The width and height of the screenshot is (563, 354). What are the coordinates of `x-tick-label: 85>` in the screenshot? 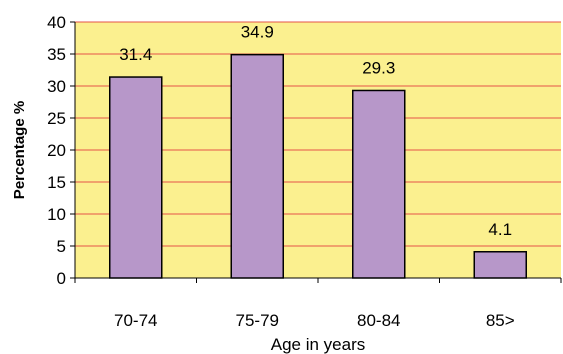 It's located at (500, 320).